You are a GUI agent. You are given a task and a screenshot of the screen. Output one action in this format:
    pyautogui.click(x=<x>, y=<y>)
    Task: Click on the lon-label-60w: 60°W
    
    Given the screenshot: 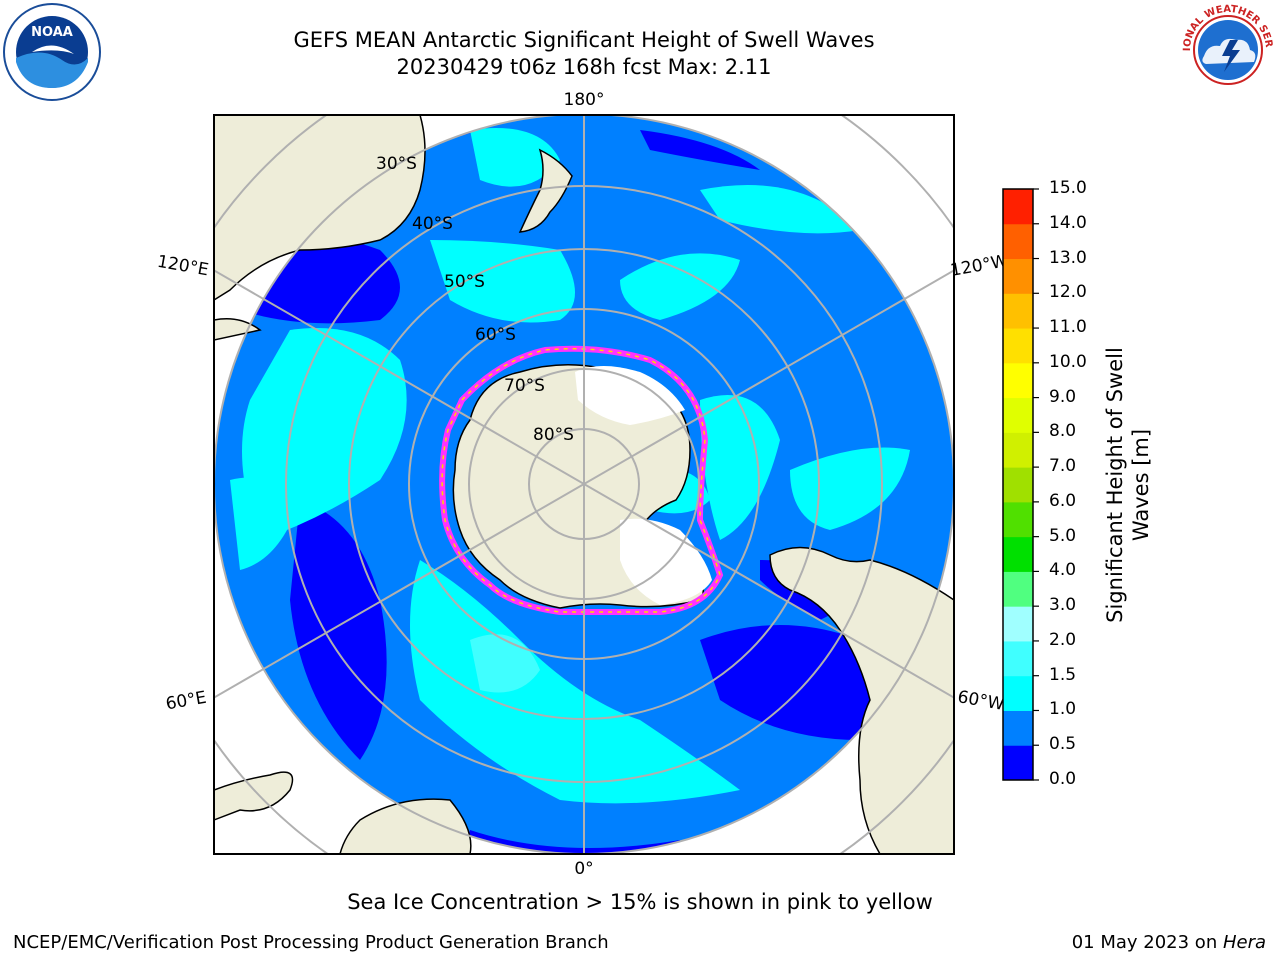 What is the action you would take?
    pyautogui.click(x=981, y=701)
    